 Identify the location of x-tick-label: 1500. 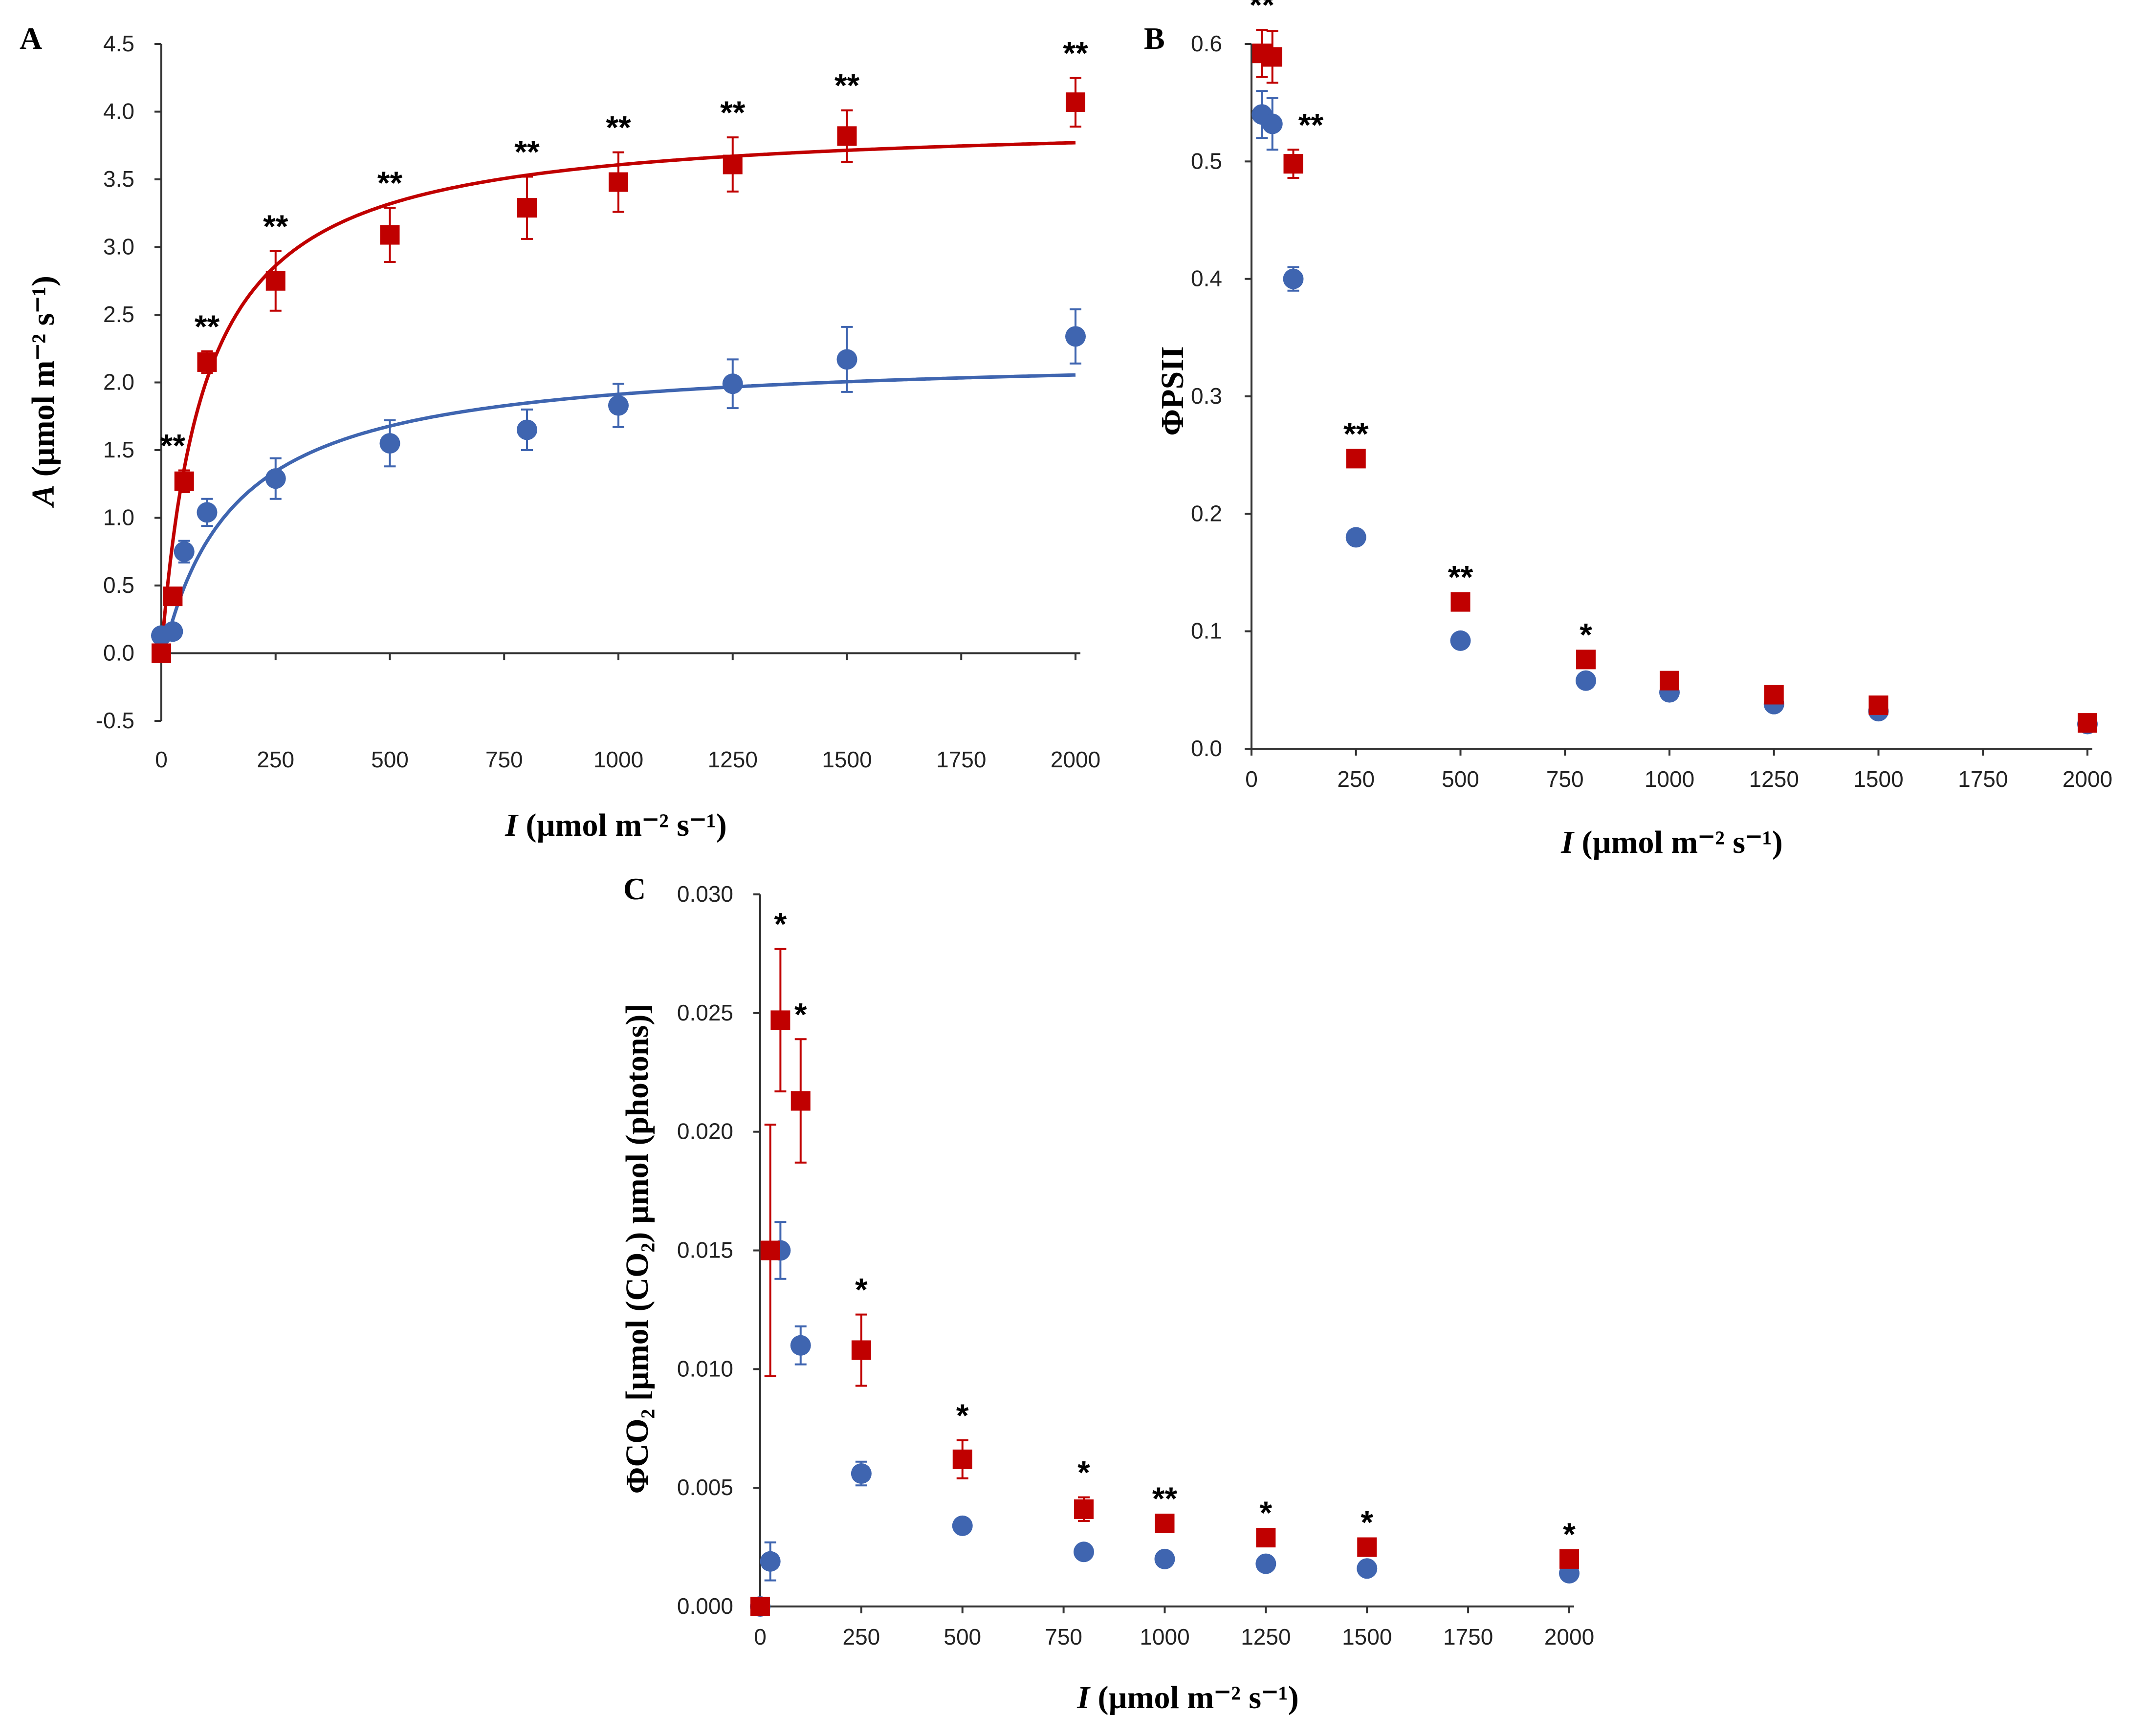
(1878, 779).